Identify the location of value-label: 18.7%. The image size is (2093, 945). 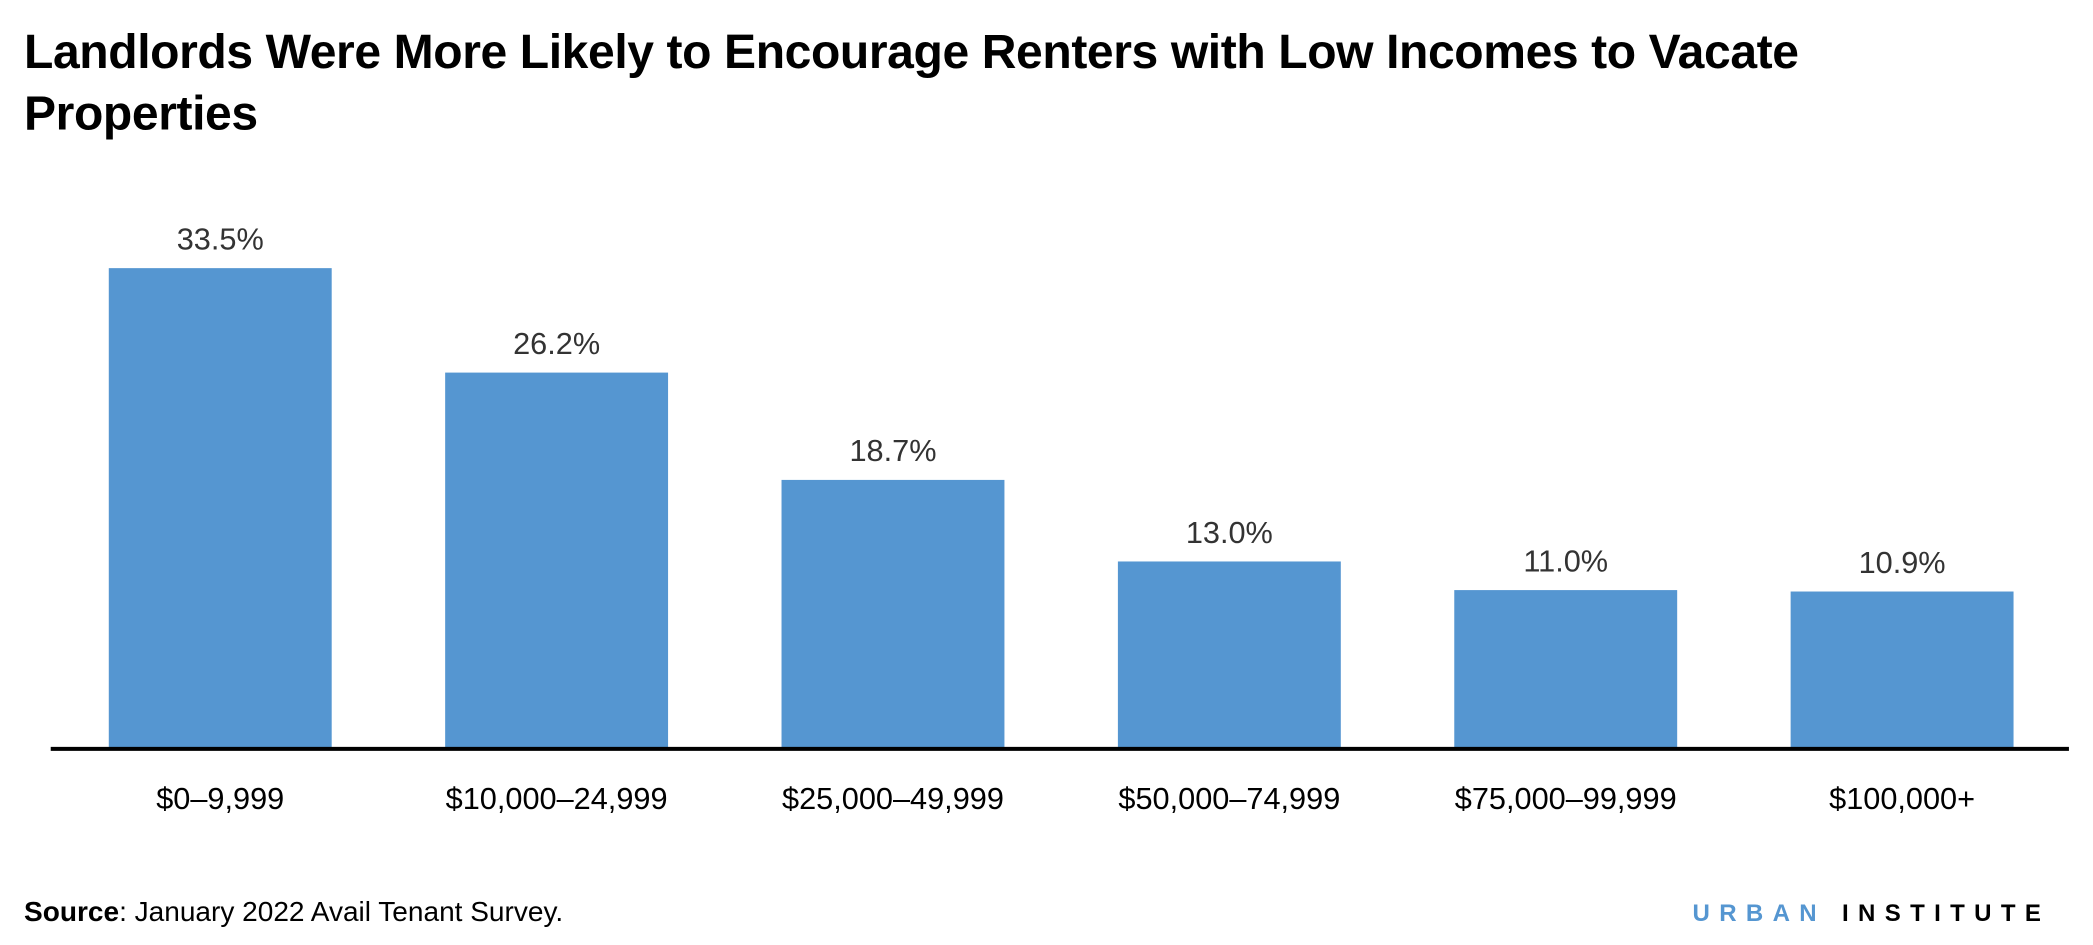
(892, 450).